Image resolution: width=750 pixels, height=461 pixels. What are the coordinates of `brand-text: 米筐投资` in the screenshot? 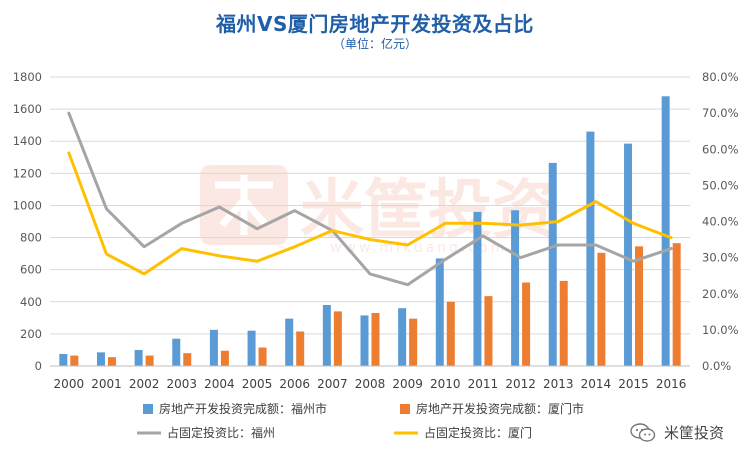 It's located at (693, 433).